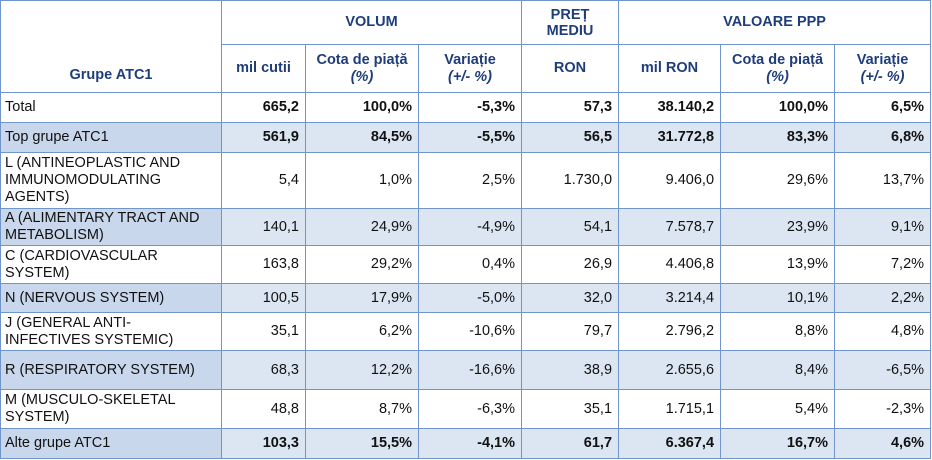  Describe the element at coordinates (470, 370) in the screenshot. I see `value-cell: -16,6%` at that location.